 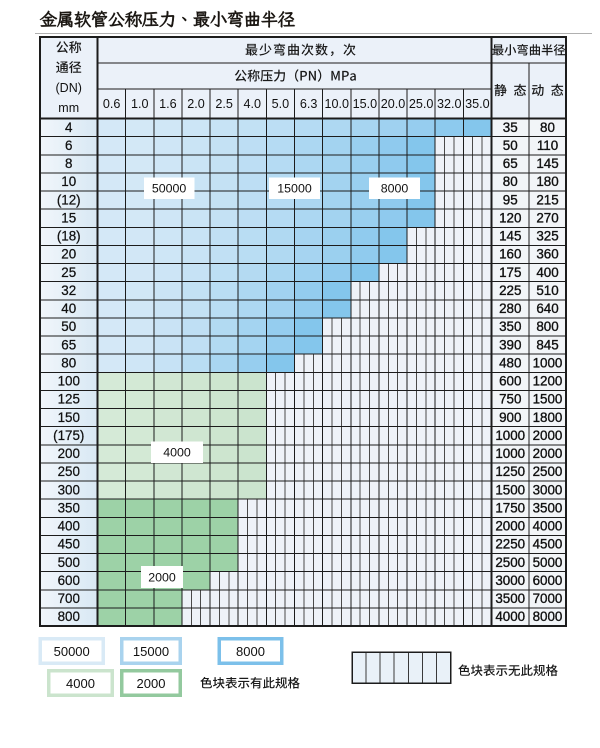 What do you see at coordinates (510, 199) in the screenshot?
I see `svg-text: 95` at bounding box center [510, 199].